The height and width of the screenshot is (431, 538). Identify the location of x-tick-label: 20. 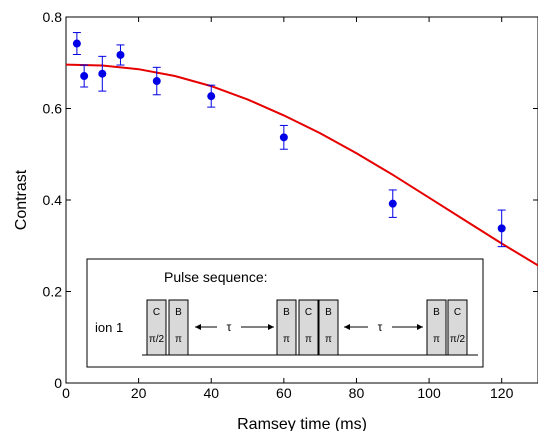
(139, 393).